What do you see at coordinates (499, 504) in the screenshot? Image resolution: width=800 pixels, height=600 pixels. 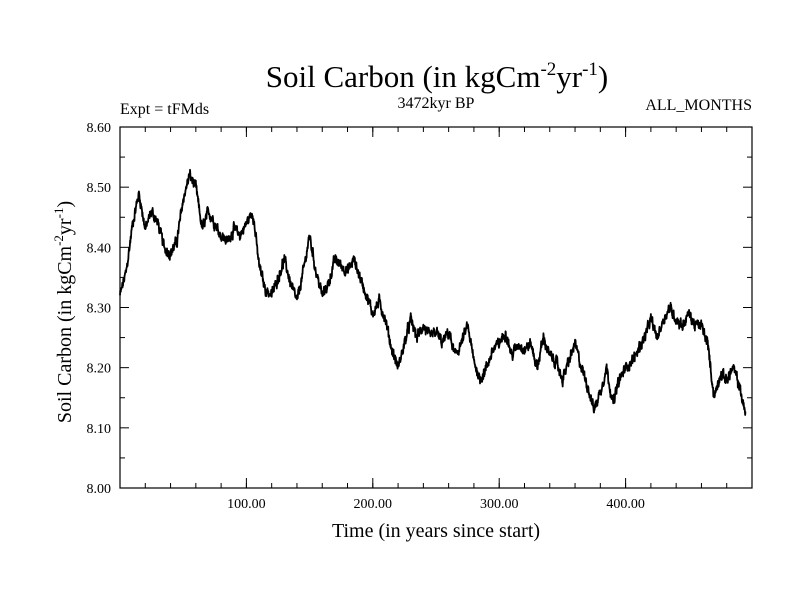 I see `x-tick-label: 300.00` at bounding box center [499, 504].